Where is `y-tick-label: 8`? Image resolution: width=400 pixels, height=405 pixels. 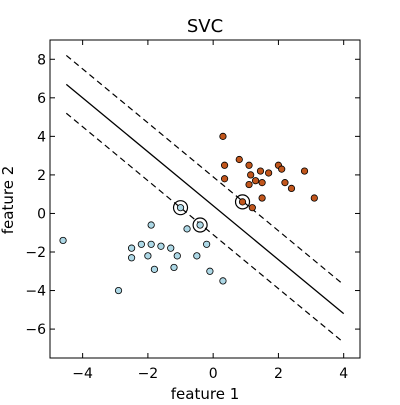
y-tick-label: 8 is located at coordinates (41, 60).